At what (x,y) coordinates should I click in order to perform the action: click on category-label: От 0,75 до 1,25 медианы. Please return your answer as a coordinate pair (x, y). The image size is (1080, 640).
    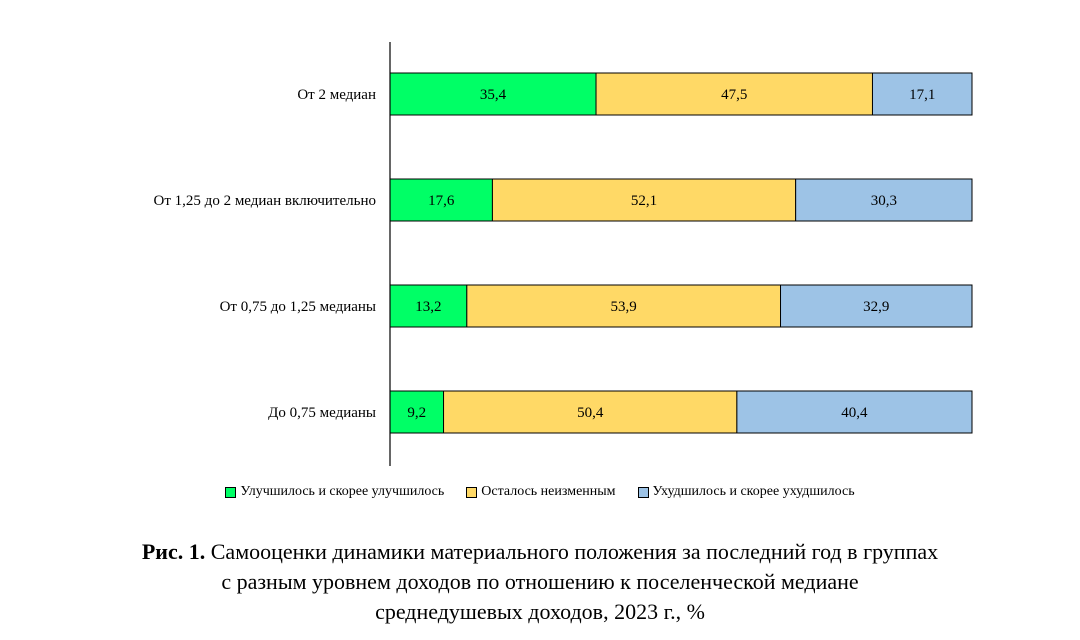
    Looking at the image, I should click on (298, 307).